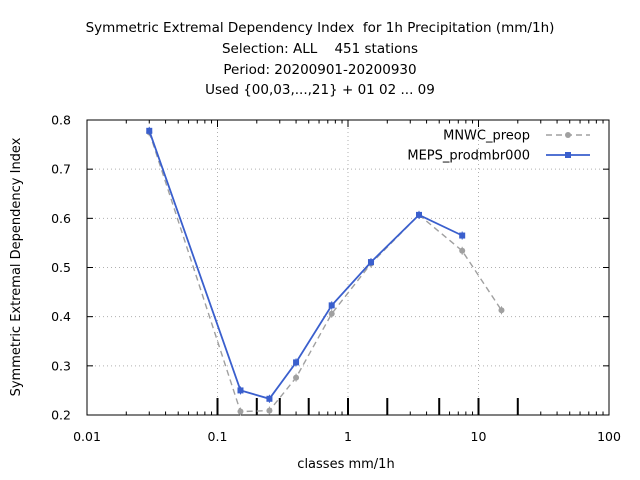  I want to click on chart-title-line-2: Selection: ALL 451 stations, so click(320, 49).